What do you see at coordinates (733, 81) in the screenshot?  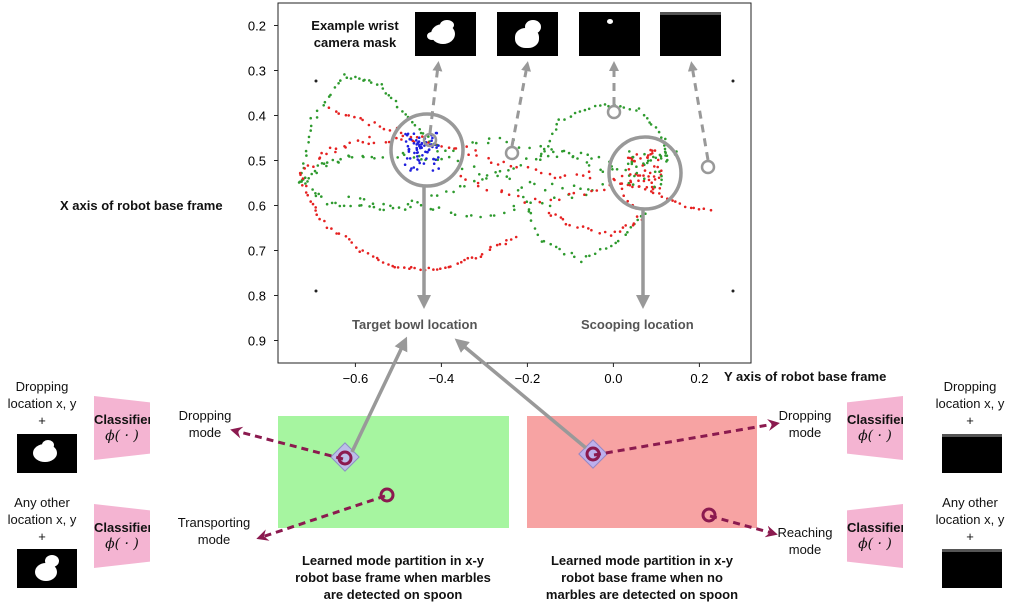 I see `corner-marker` at bounding box center [733, 81].